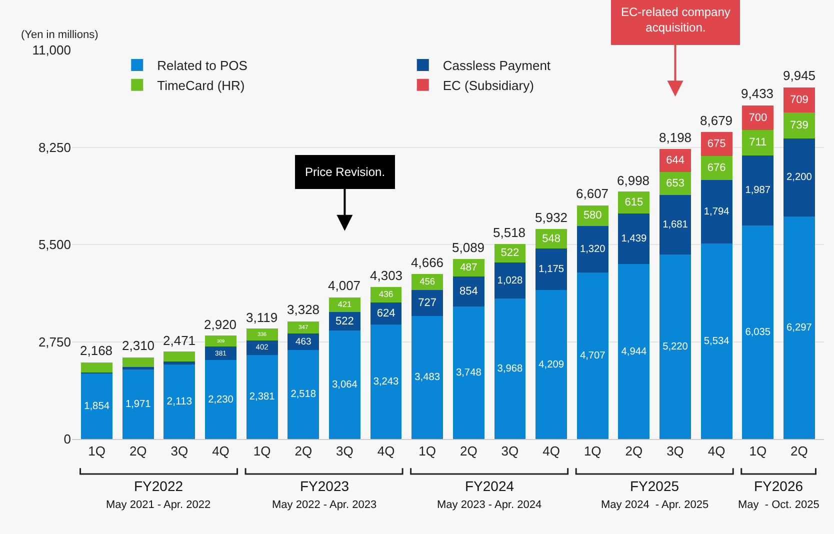 The image size is (834, 534). I want to click on data-label: 1,987, so click(758, 190).